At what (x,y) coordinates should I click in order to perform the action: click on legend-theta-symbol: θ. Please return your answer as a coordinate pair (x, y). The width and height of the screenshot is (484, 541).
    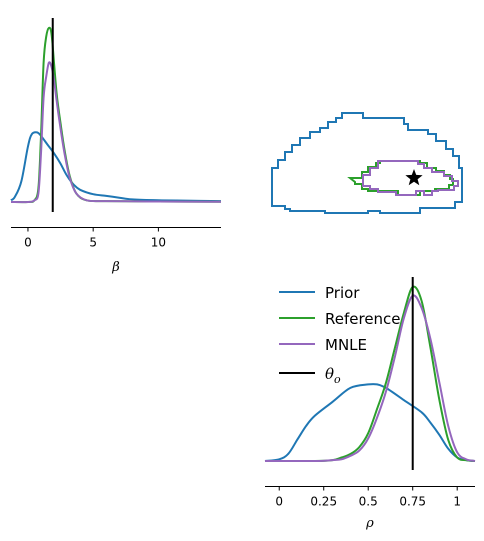
    Looking at the image, I should click on (329, 374).